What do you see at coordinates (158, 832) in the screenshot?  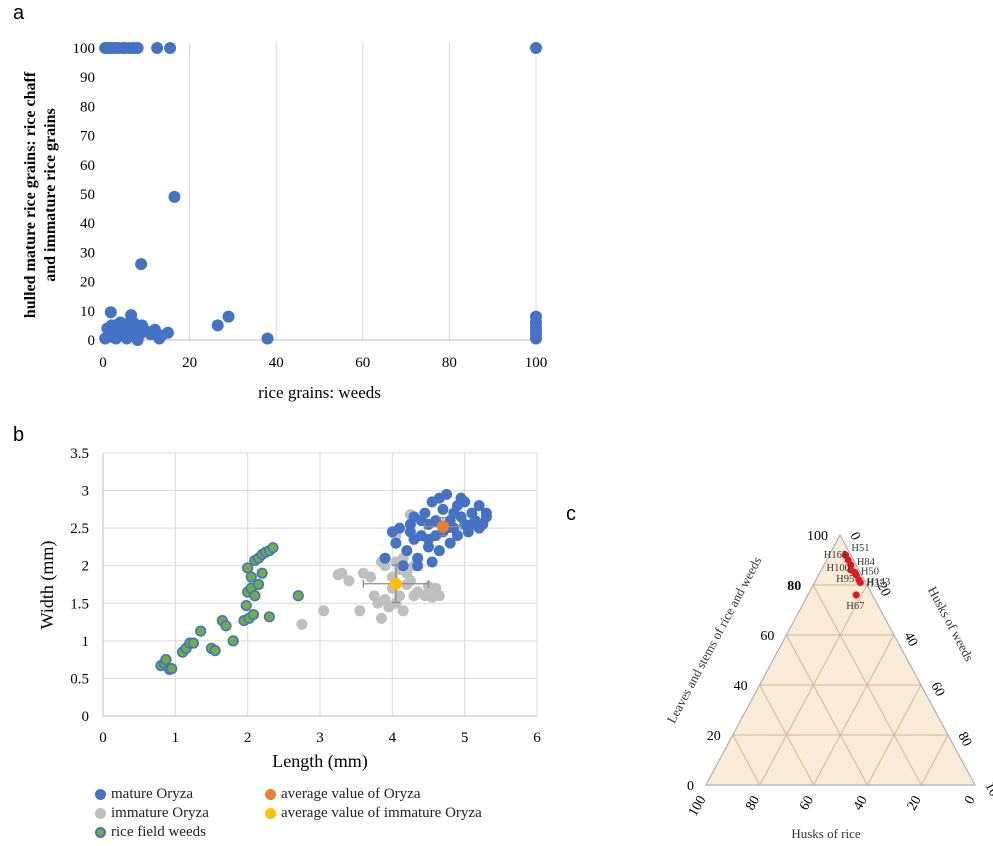 I see `legend-label-weeds: rice field weeds` at bounding box center [158, 832].